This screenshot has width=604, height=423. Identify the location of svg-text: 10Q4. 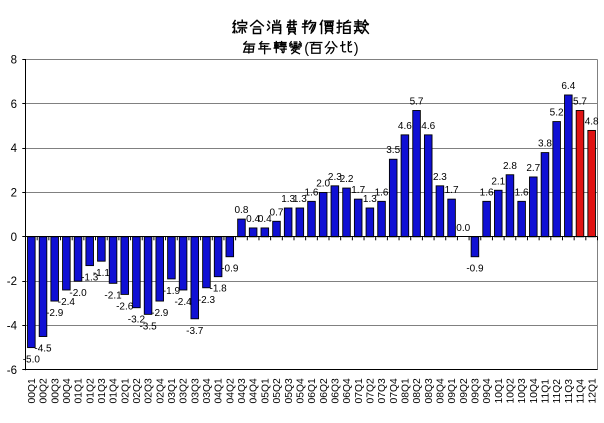
(534, 390).